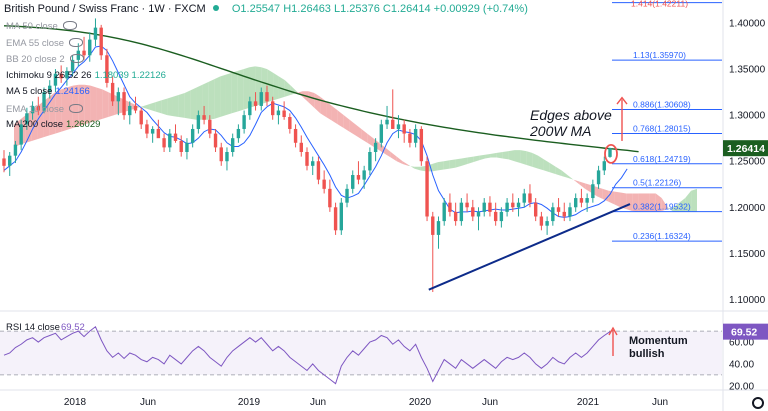 The width and height of the screenshot is (768, 411). I want to click on indicator-legend-item: EMA 55 close, so click(45, 43).